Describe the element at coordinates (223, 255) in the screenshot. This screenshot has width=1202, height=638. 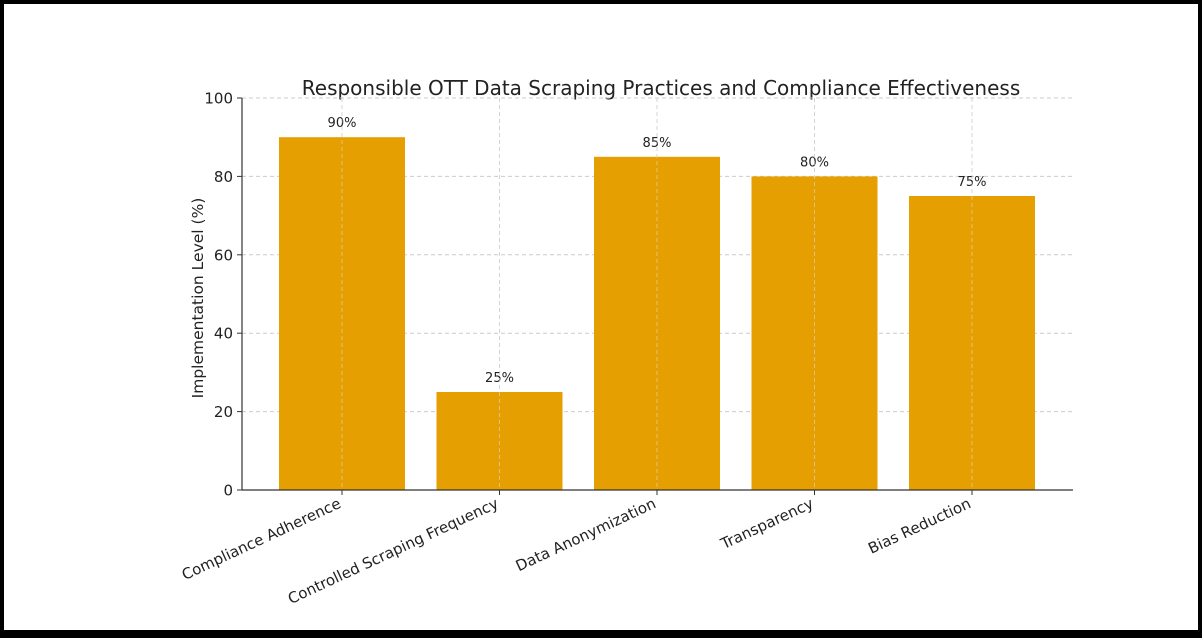
I see `y-tick-label: 60` at that location.